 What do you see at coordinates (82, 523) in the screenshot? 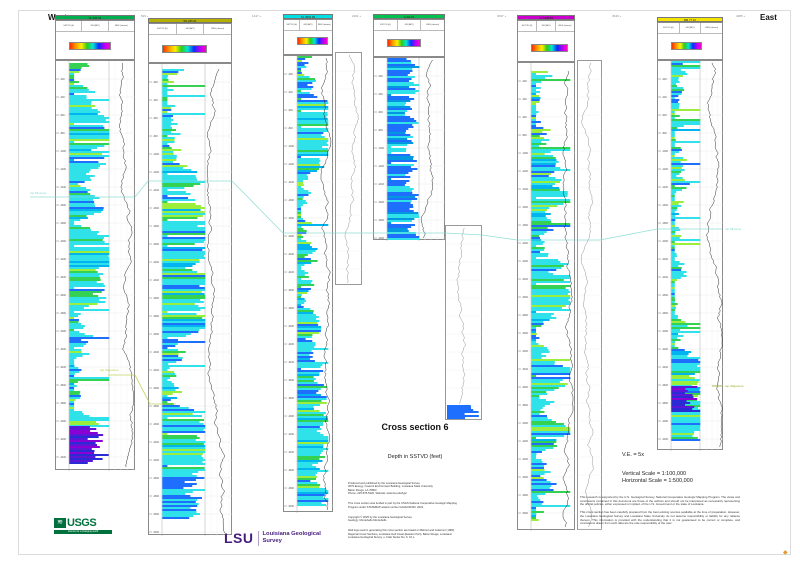
I see `usgs-wordmark: USGS` at bounding box center [82, 523].